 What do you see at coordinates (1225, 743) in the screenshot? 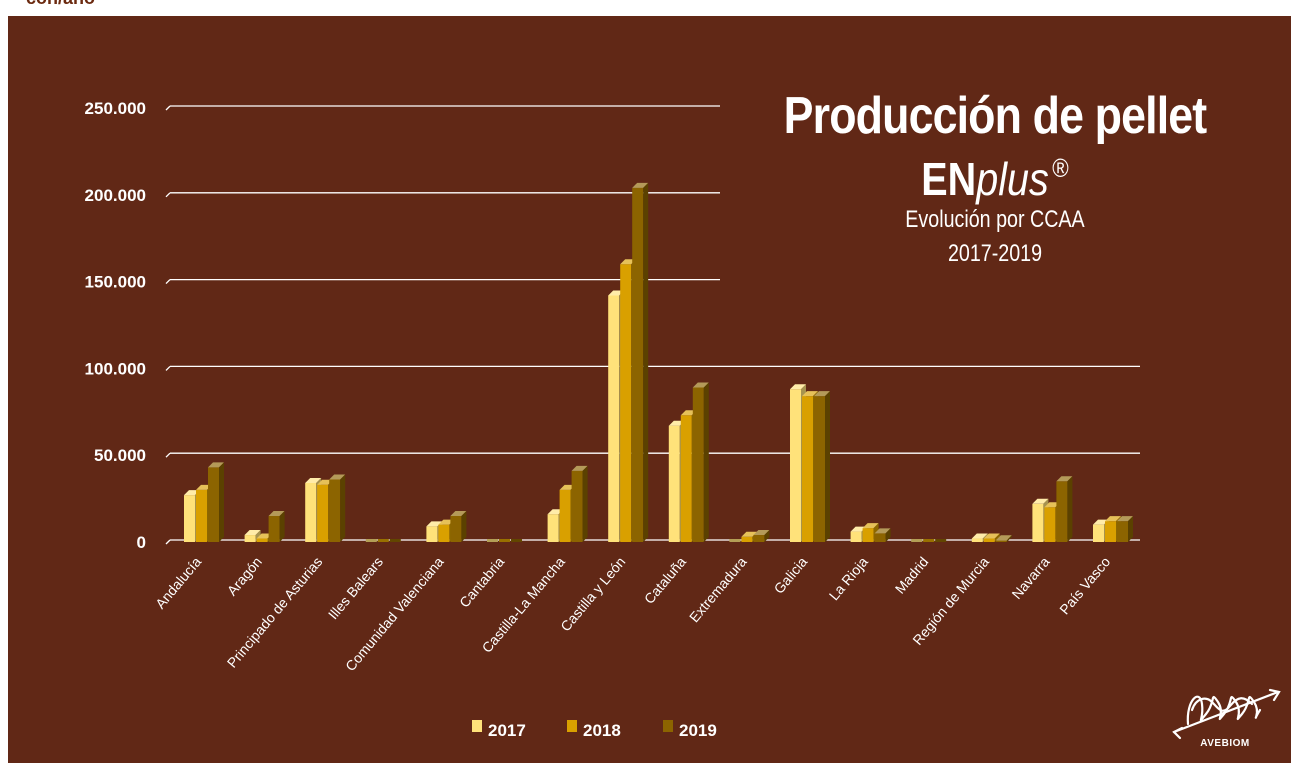
I see `logo-text: AVEBIOM` at bounding box center [1225, 743].